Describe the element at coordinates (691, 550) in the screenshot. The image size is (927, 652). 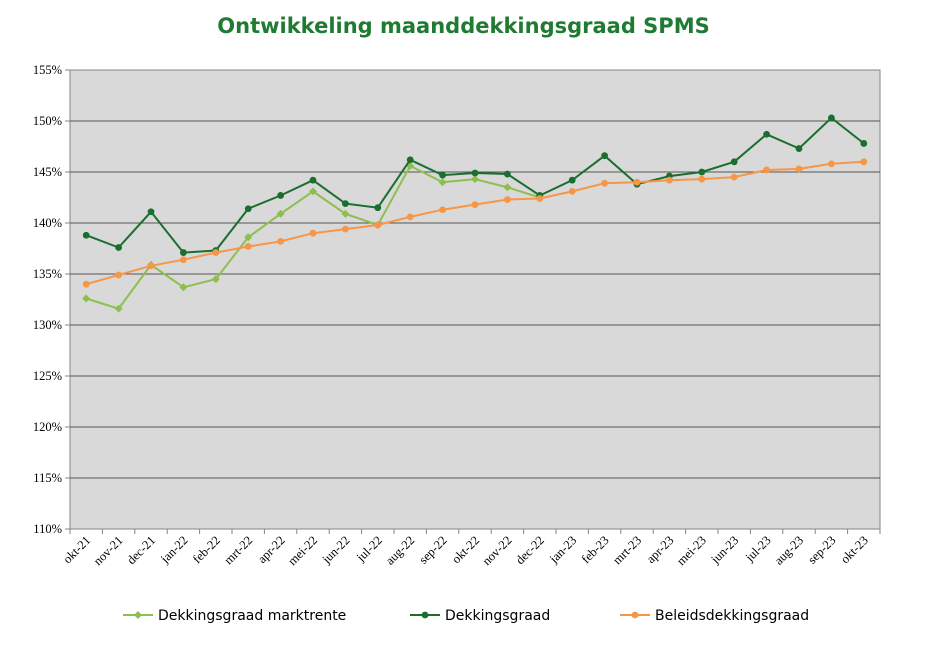
I see `x-tick-label: mei-23` at that location.